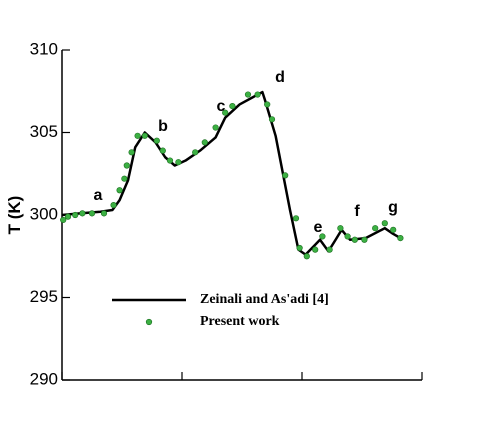 The height and width of the screenshot is (427, 480). I want to click on annotation: e, so click(318, 227).